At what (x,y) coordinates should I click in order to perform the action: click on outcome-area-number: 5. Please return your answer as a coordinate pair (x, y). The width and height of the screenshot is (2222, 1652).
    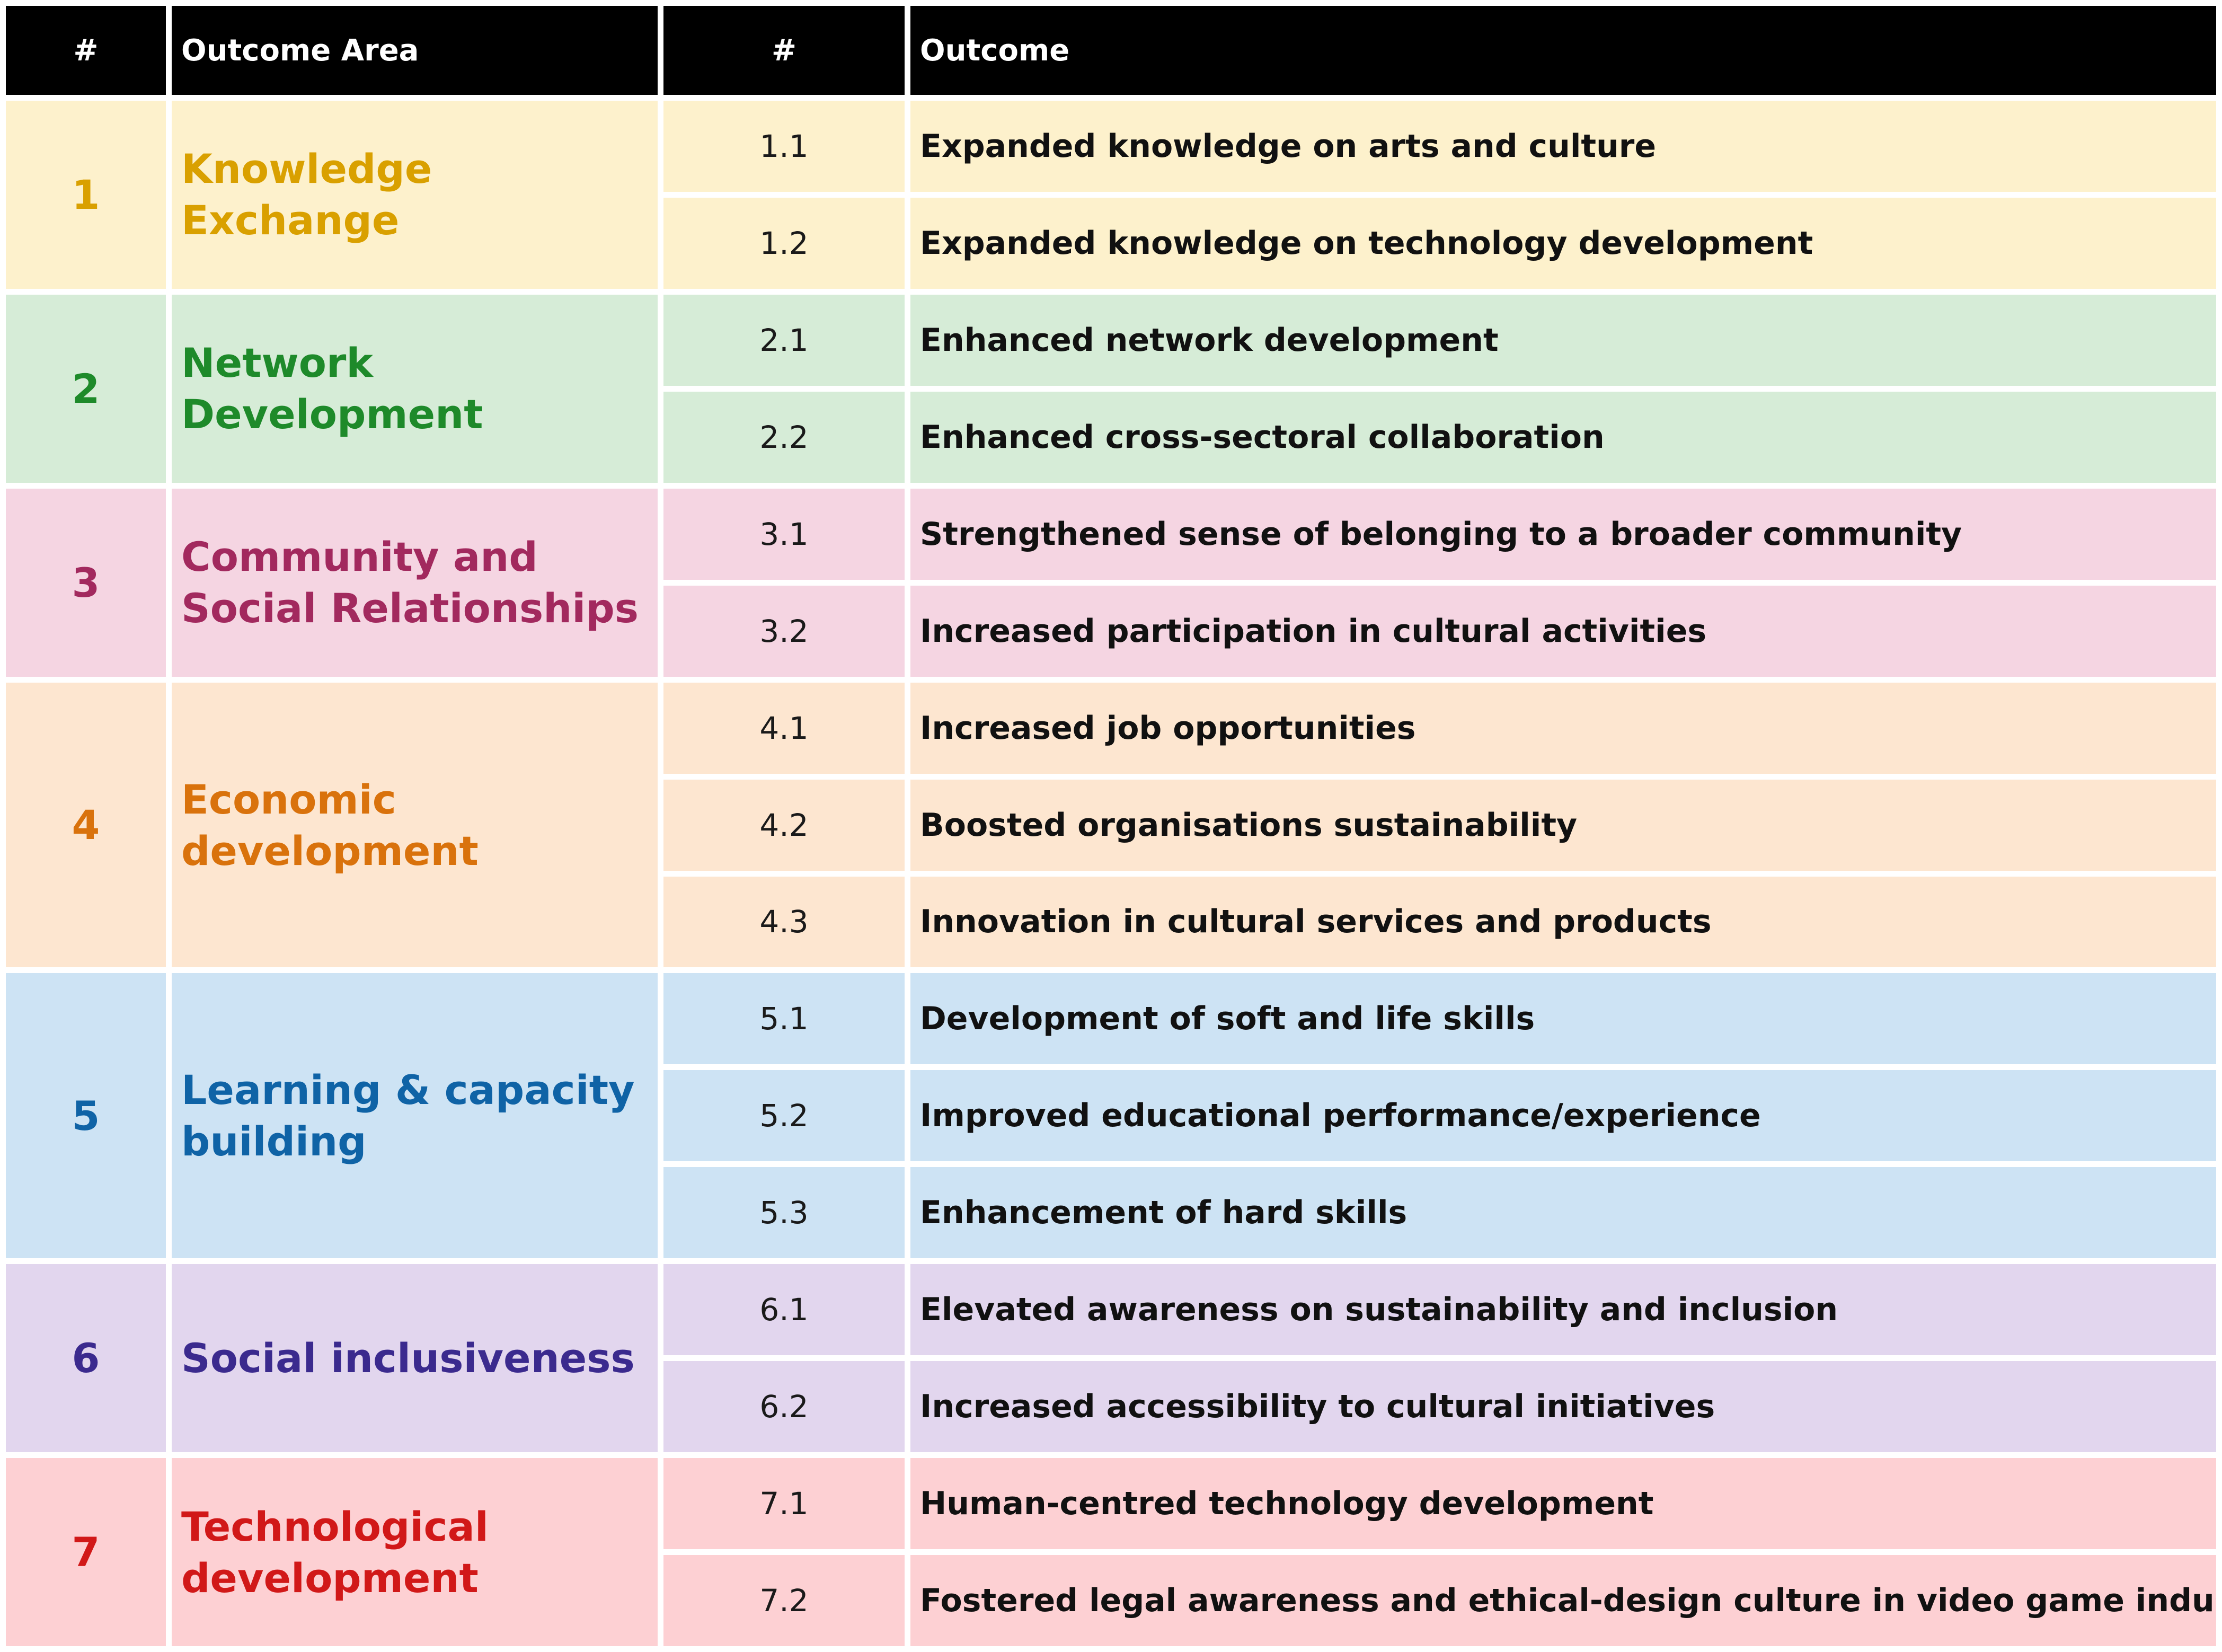
    Looking at the image, I should click on (86, 1116).